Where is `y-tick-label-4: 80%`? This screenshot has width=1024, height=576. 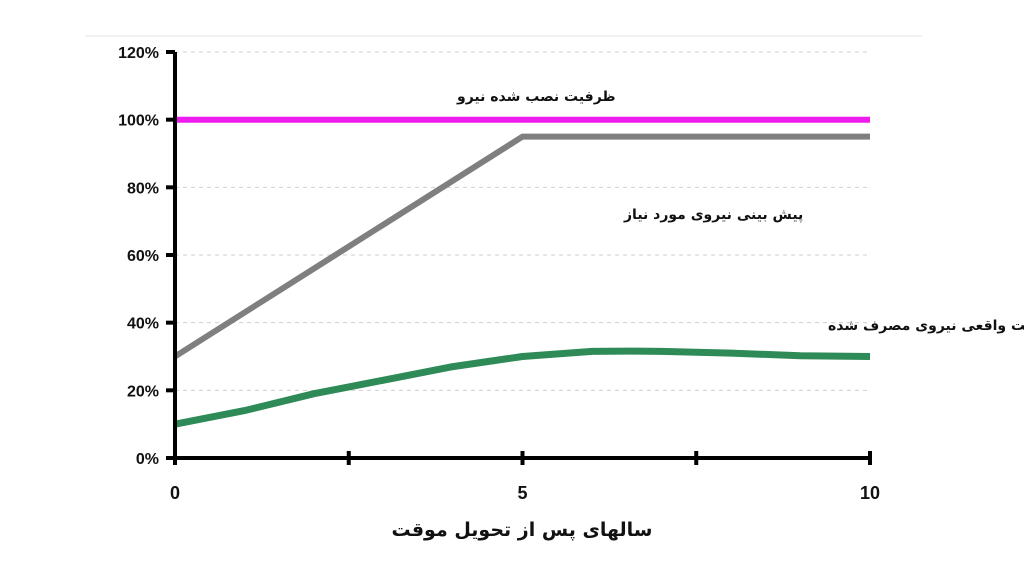
y-tick-label-4: 80% is located at coordinates (143, 188).